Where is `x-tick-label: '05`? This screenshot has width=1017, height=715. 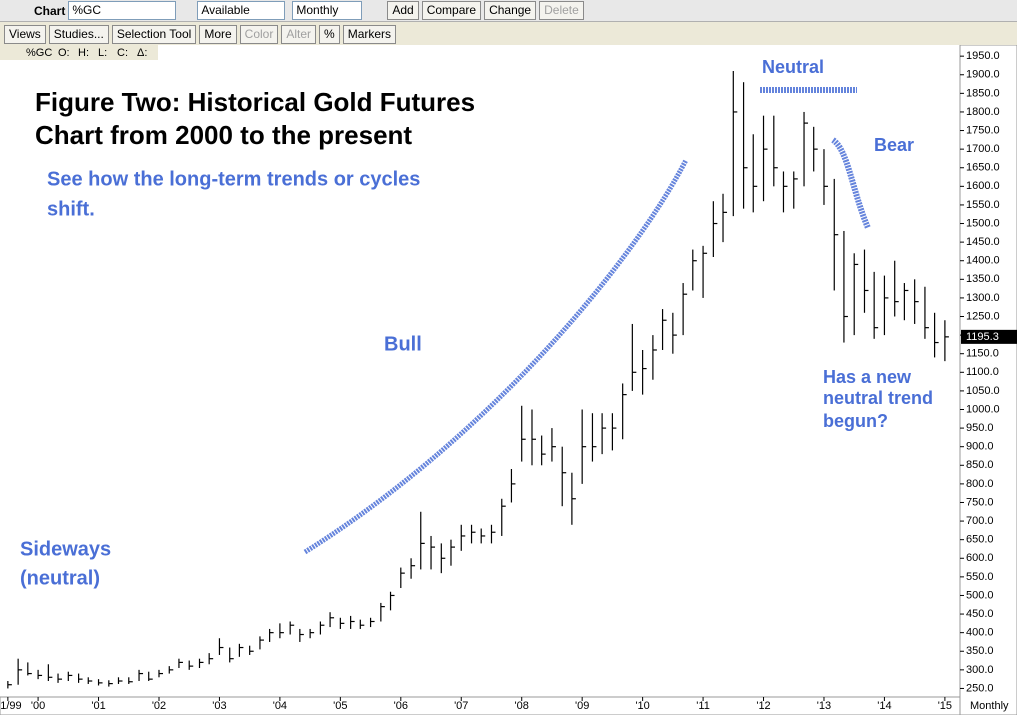
x-tick-label: '05 is located at coordinates (340, 706).